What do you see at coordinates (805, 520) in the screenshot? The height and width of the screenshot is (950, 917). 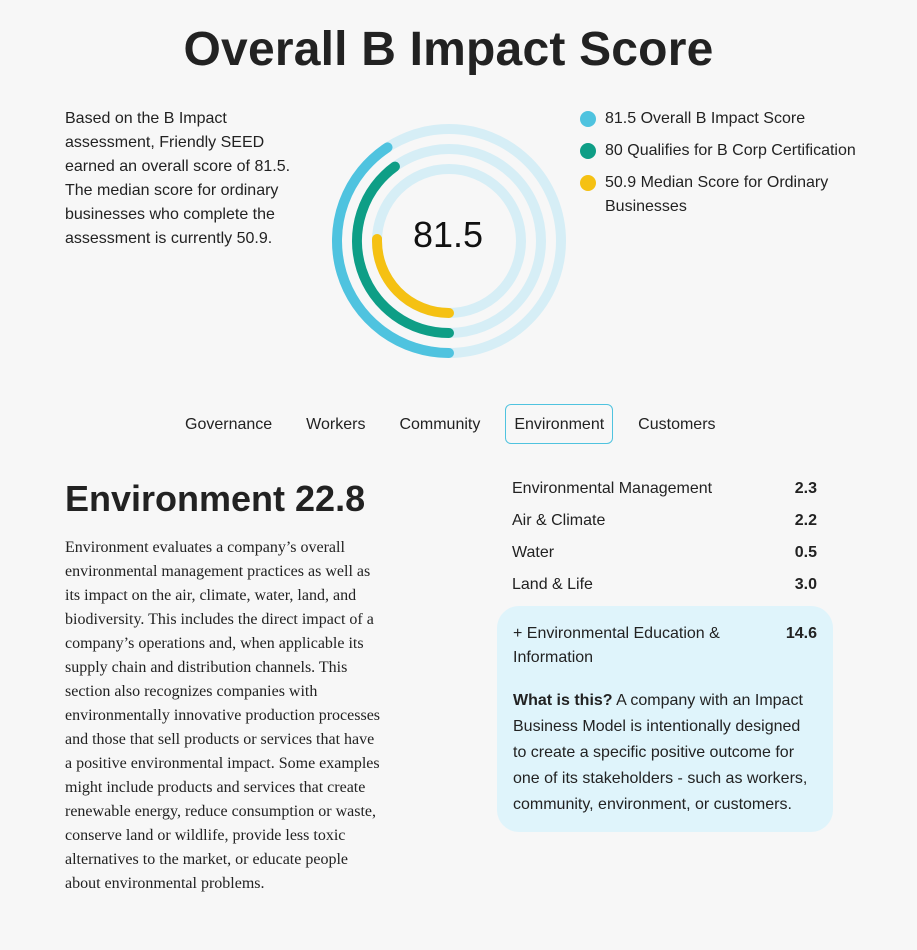 I see `score-value: 2.2` at bounding box center [805, 520].